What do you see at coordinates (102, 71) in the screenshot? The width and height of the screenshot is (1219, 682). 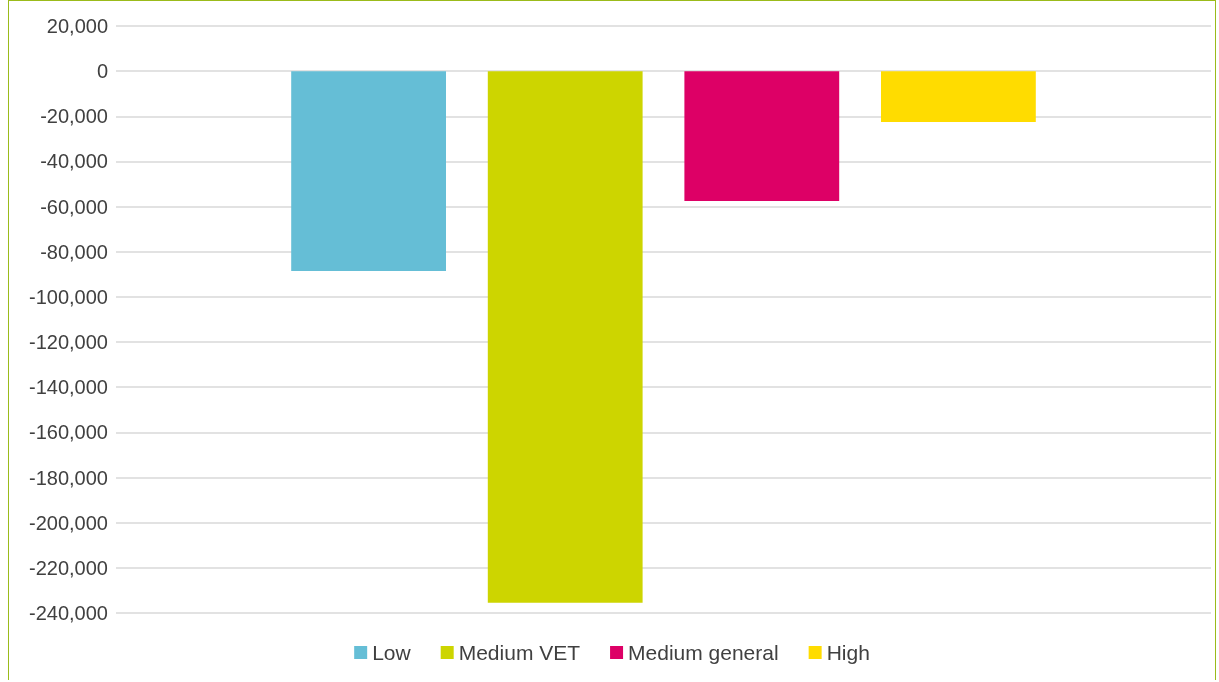 I see `y-tick-label: 0` at bounding box center [102, 71].